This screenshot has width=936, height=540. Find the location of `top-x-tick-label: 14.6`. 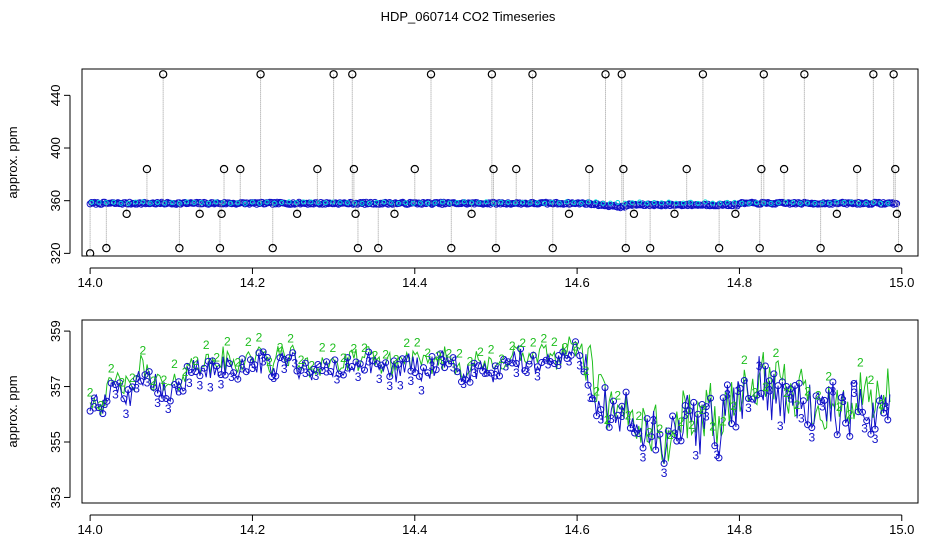

top-x-tick-label: 14.6 is located at coordinates (576, 282).